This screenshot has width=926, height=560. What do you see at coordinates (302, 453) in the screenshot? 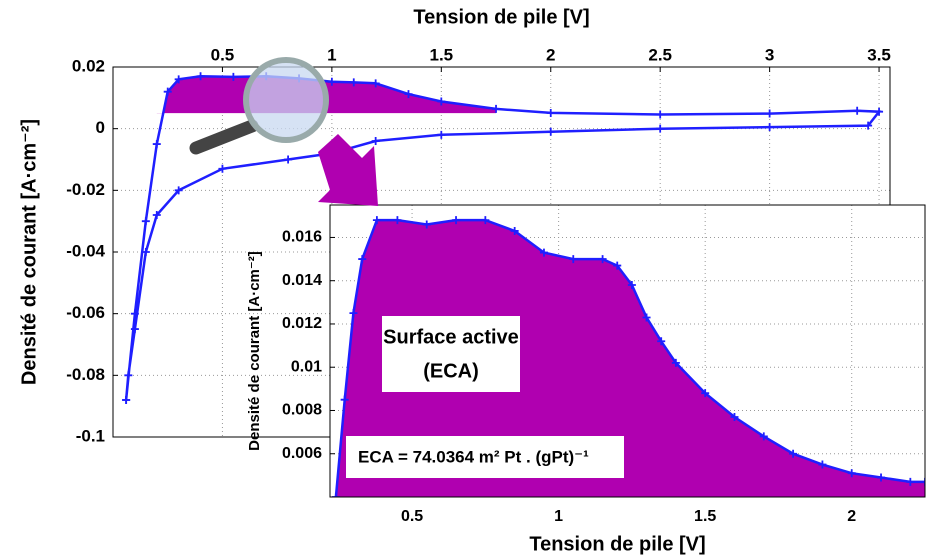
I see `y-tick-label: 0.006` at bounding box center [302, 453].